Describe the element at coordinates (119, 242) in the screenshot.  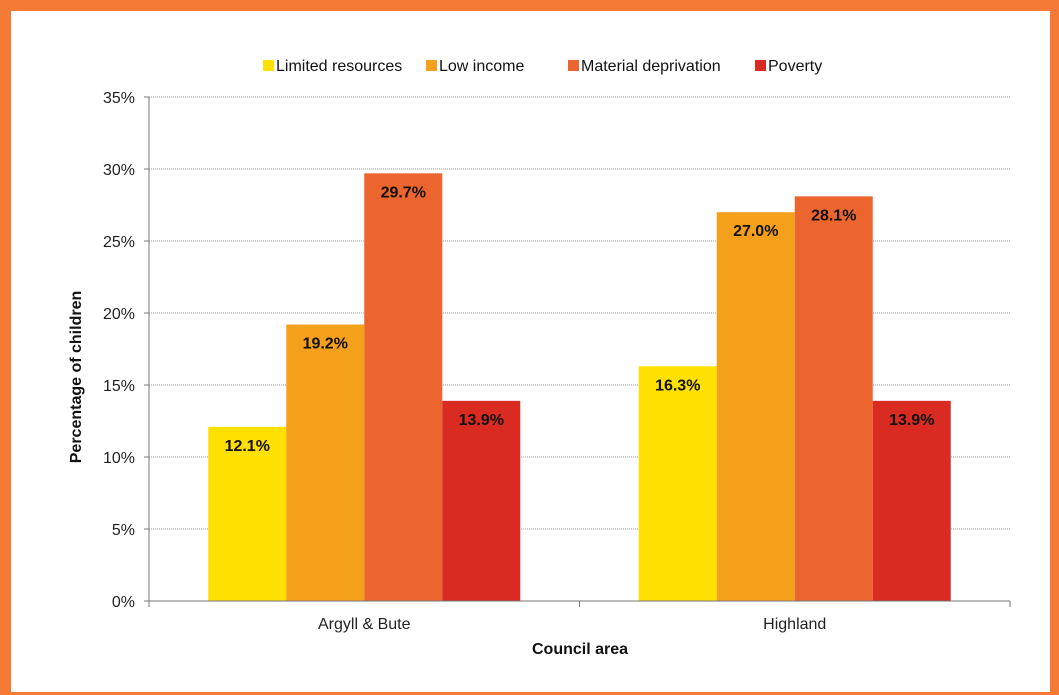
I see `y-tick-label: 25%` at that location.